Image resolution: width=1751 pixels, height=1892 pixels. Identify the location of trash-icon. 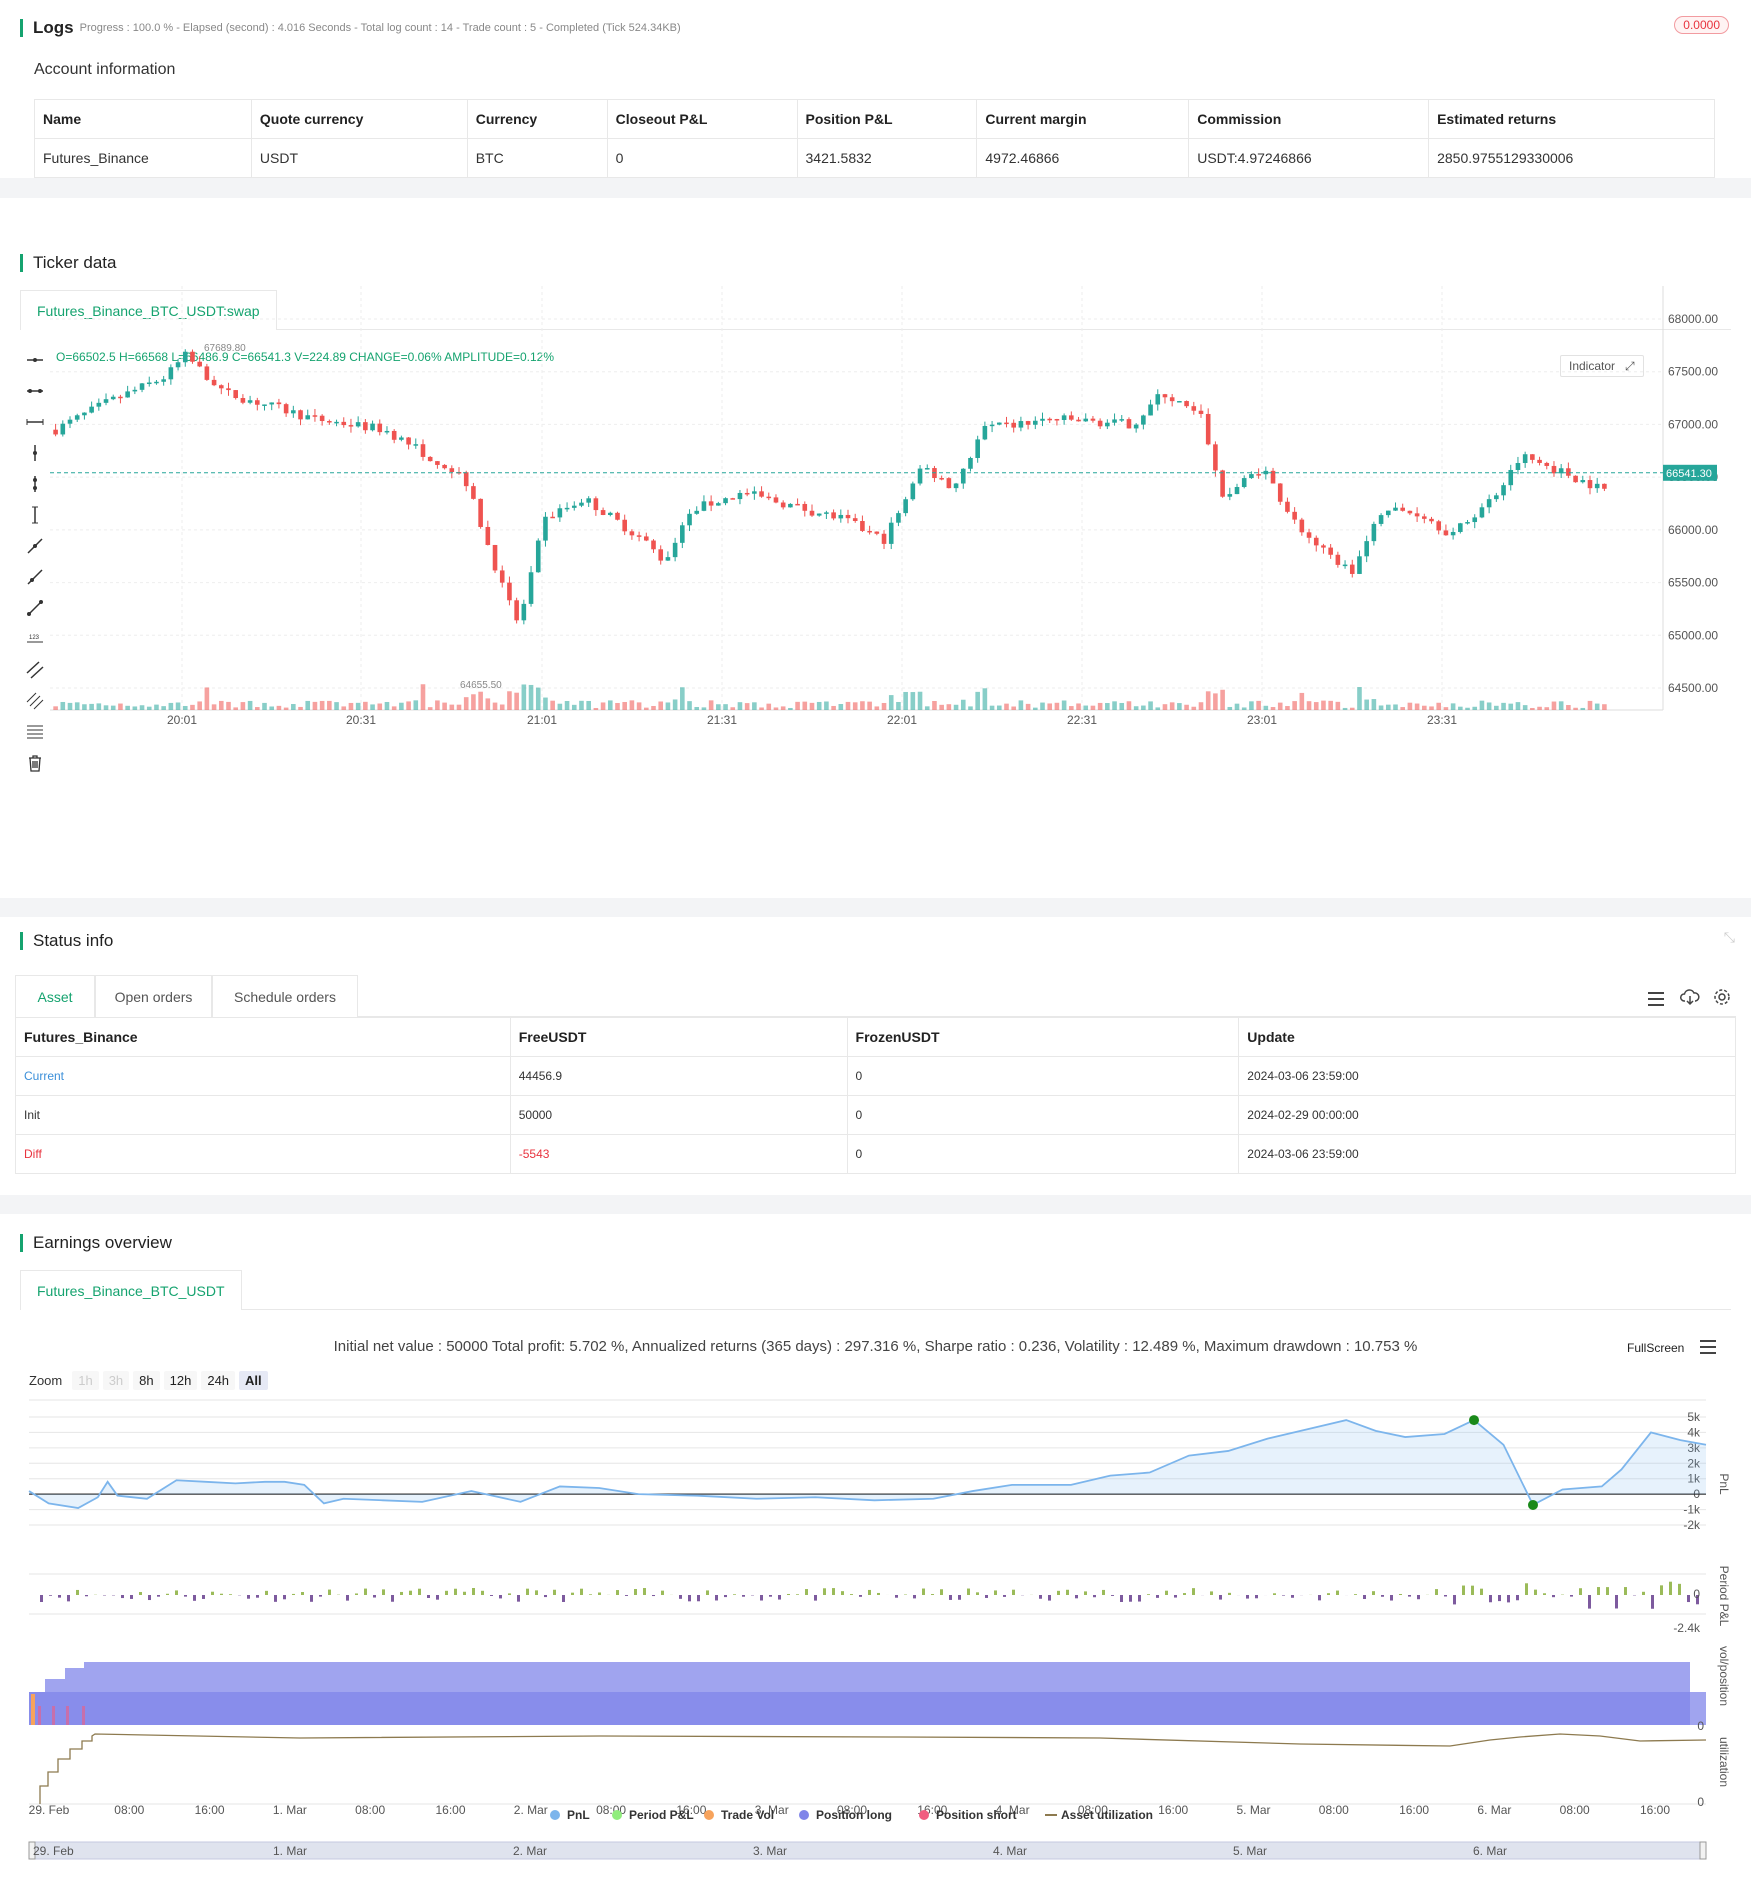
(35, 763).